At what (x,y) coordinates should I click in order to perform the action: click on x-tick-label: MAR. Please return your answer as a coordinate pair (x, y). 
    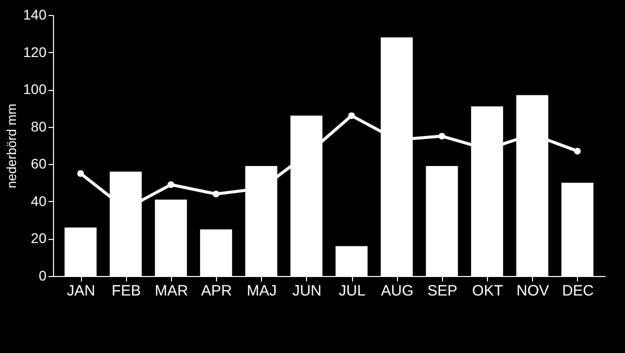
    Looking at the image, I should click on (171, 291).